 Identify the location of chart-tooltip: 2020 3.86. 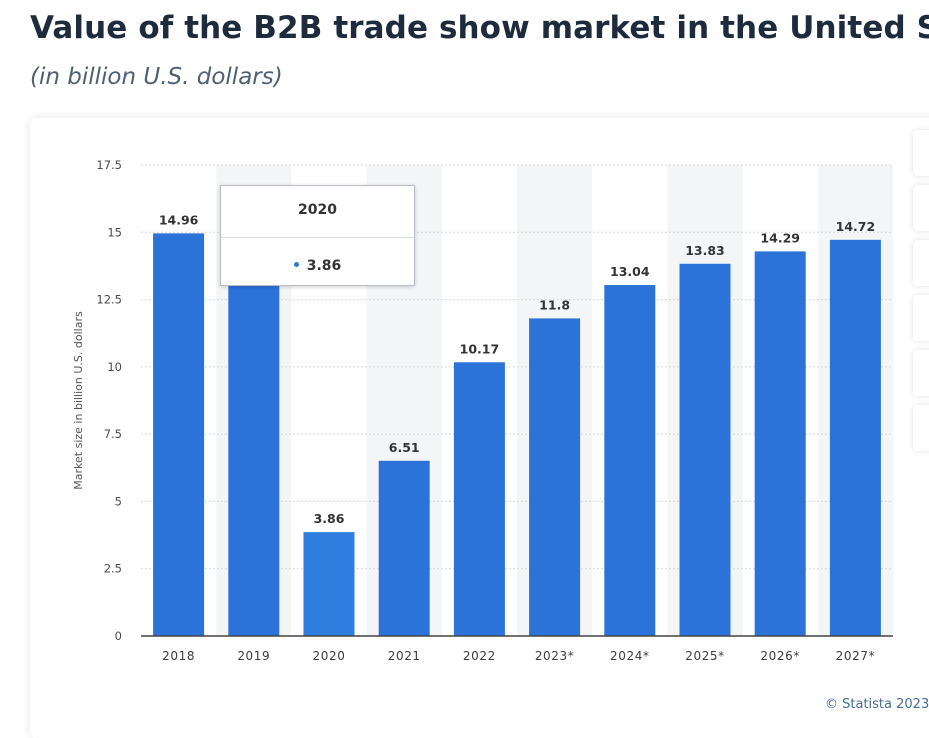
(317, 235).